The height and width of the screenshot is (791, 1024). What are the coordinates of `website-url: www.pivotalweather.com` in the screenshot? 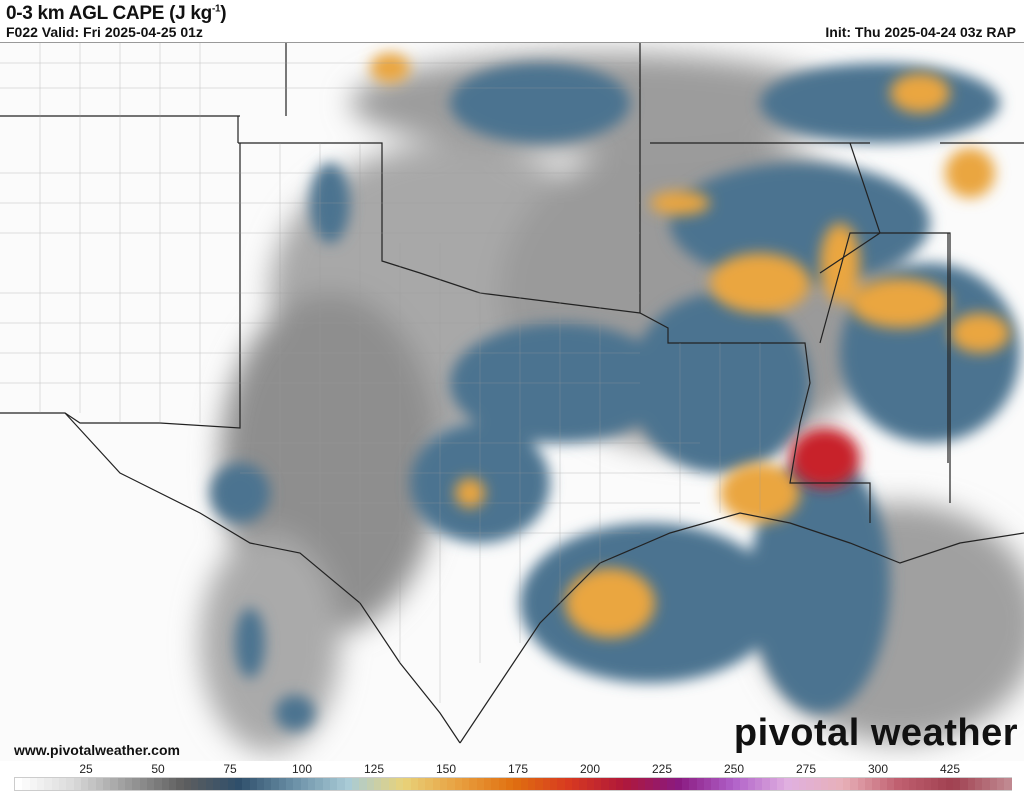 It's located at (97, 750).